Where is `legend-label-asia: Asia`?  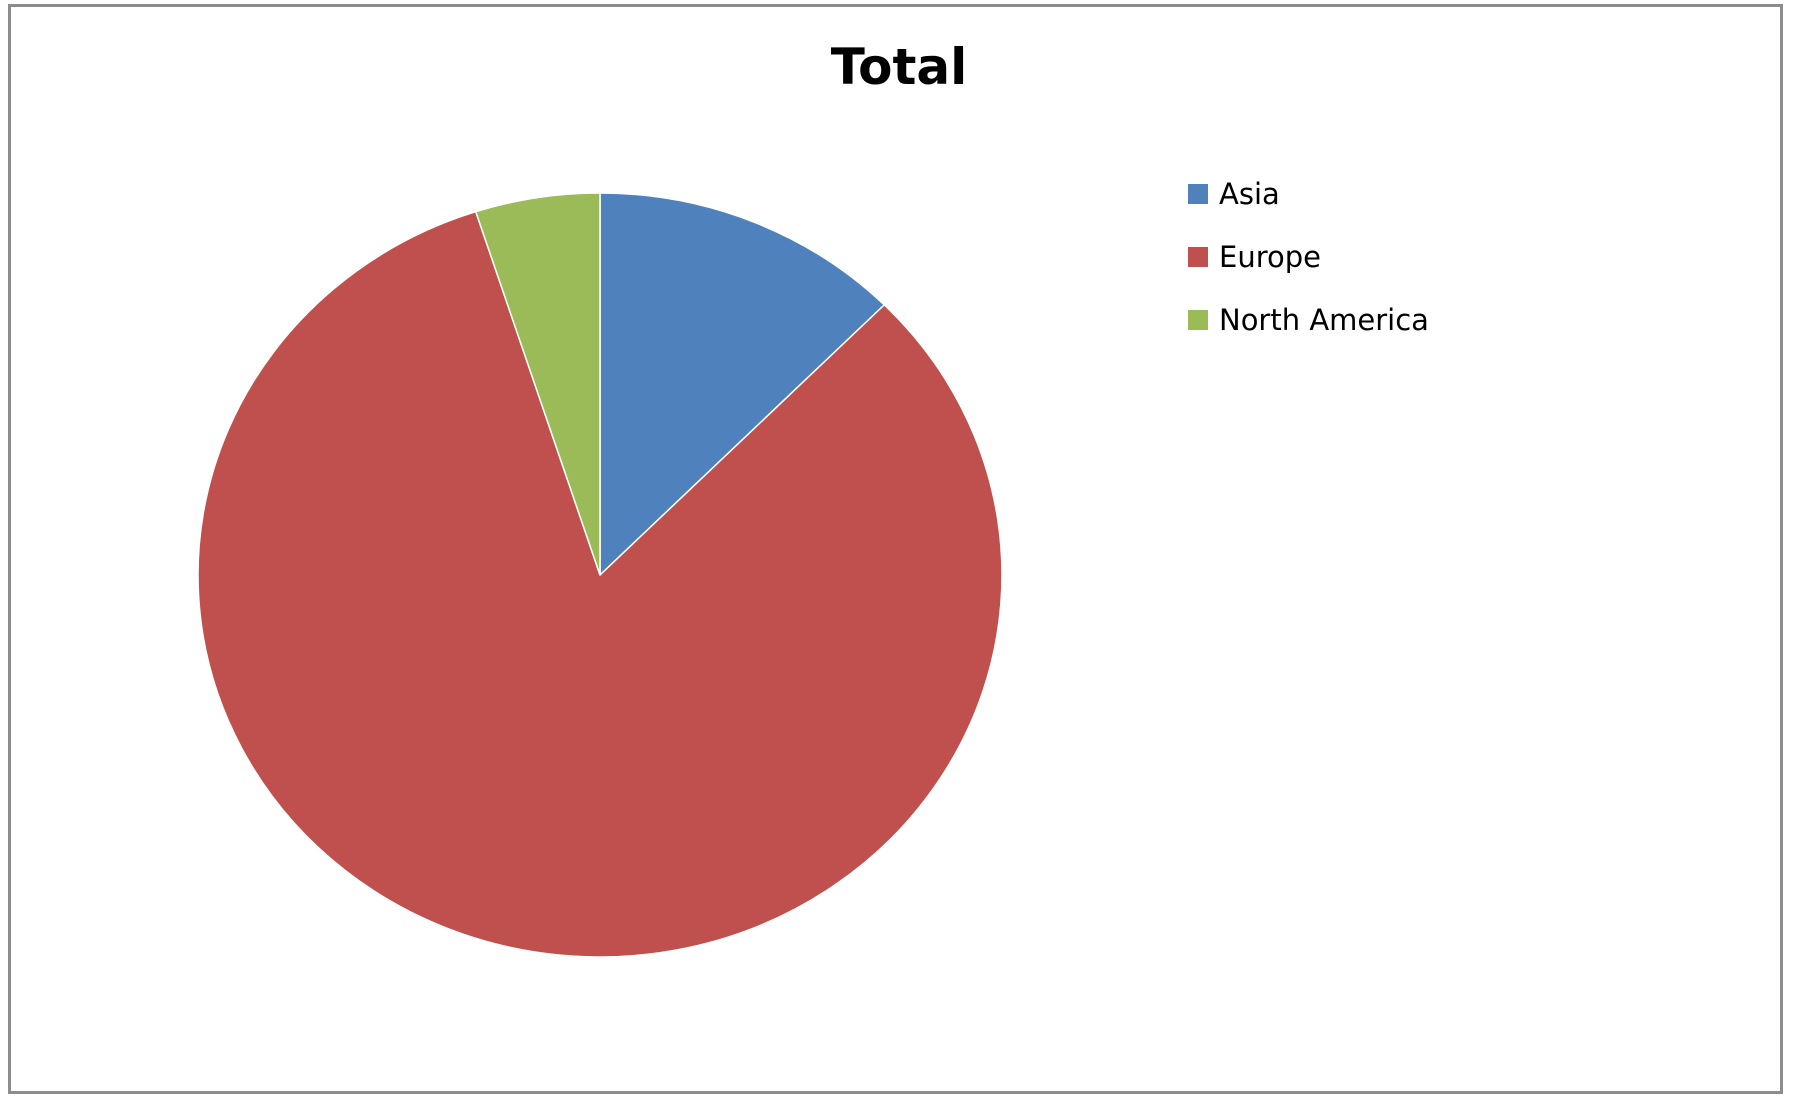
legend-label-asia: Asia is located at coordinates (1249, 193).